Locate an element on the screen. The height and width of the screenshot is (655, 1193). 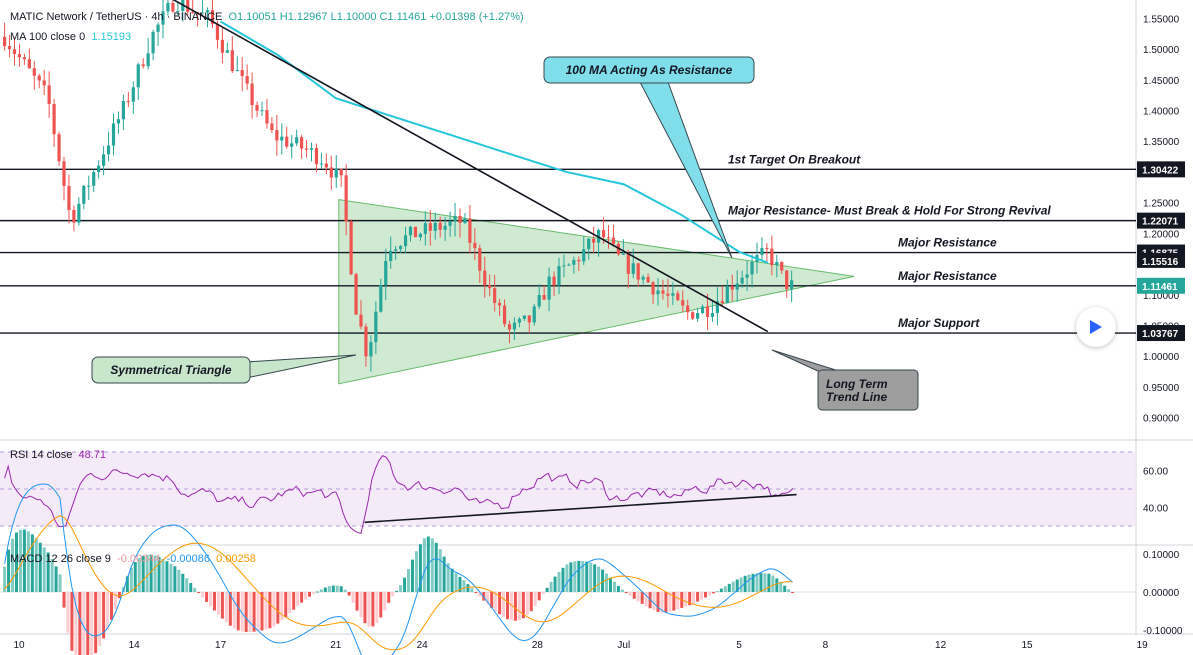
level-note-4: Major Support is located at coordinates (939, 323).